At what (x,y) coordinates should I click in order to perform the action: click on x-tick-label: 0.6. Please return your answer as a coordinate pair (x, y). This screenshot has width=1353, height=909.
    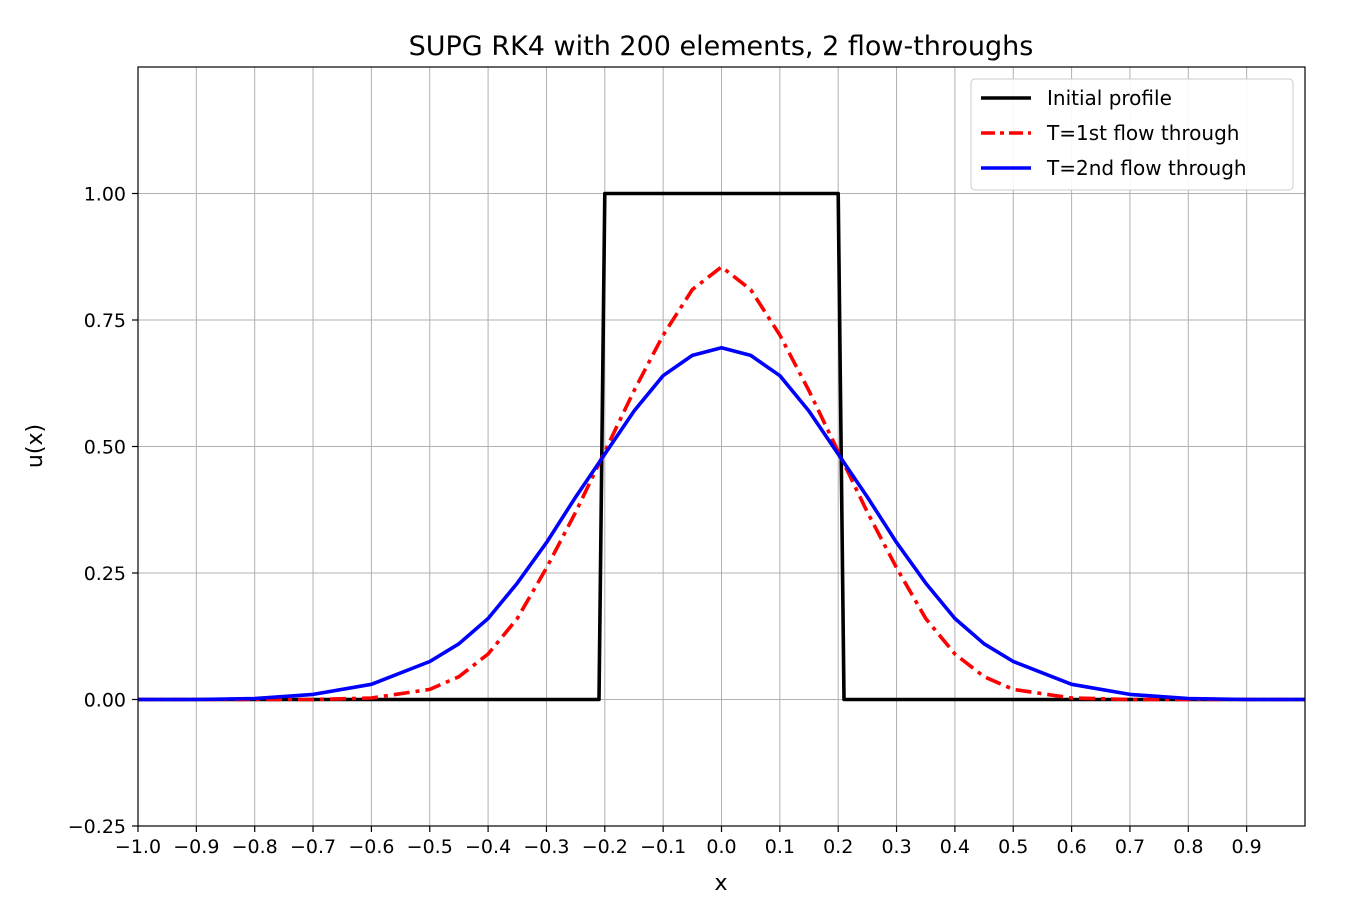
    Looking at the image, I should click on (1071, 847).